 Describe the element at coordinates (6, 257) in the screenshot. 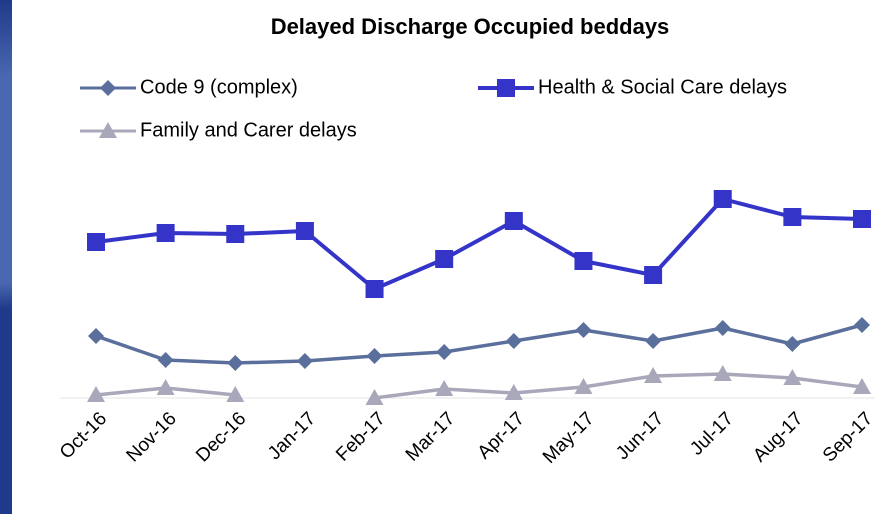

I see `side-strip` at that location.